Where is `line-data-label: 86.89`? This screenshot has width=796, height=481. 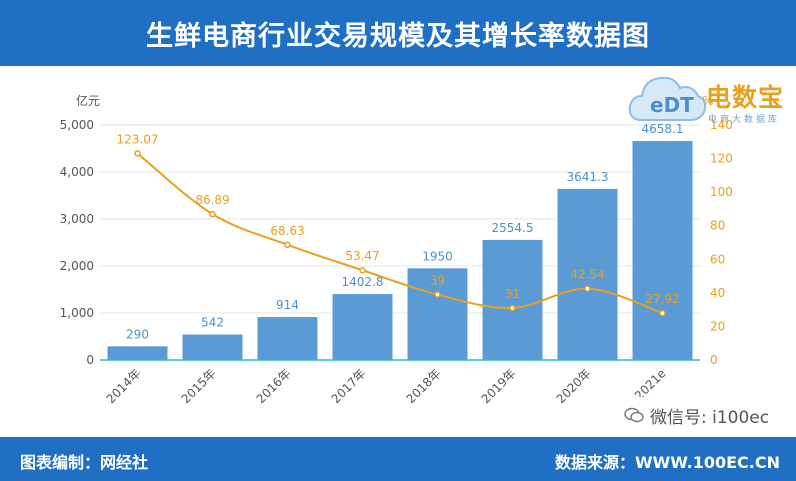 line-data-label: 86.89 is located at coordinates (212, 200).